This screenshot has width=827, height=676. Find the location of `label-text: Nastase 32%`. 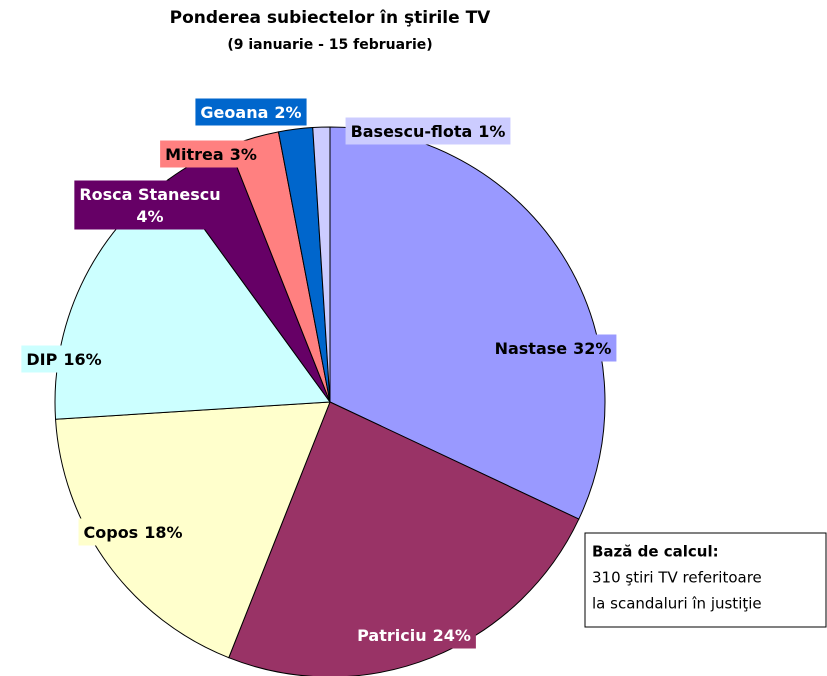

label-text: Nastase 32% is located at coordinates (553, 348).